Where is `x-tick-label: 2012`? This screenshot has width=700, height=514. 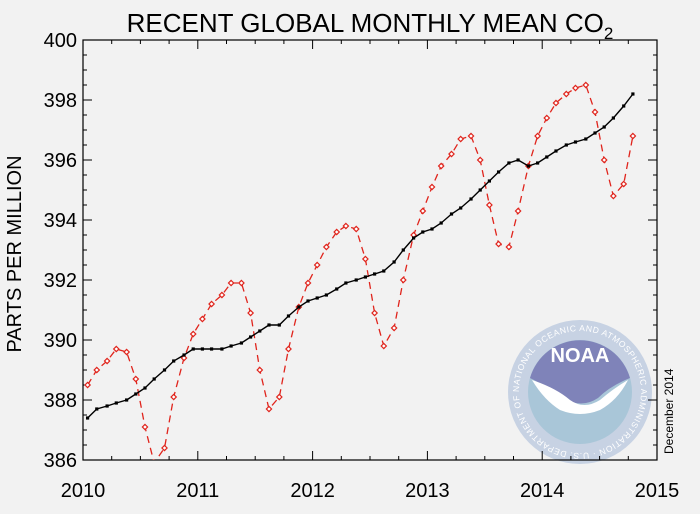 x-tick-label: 2012 is located at coordinates (312, 491).